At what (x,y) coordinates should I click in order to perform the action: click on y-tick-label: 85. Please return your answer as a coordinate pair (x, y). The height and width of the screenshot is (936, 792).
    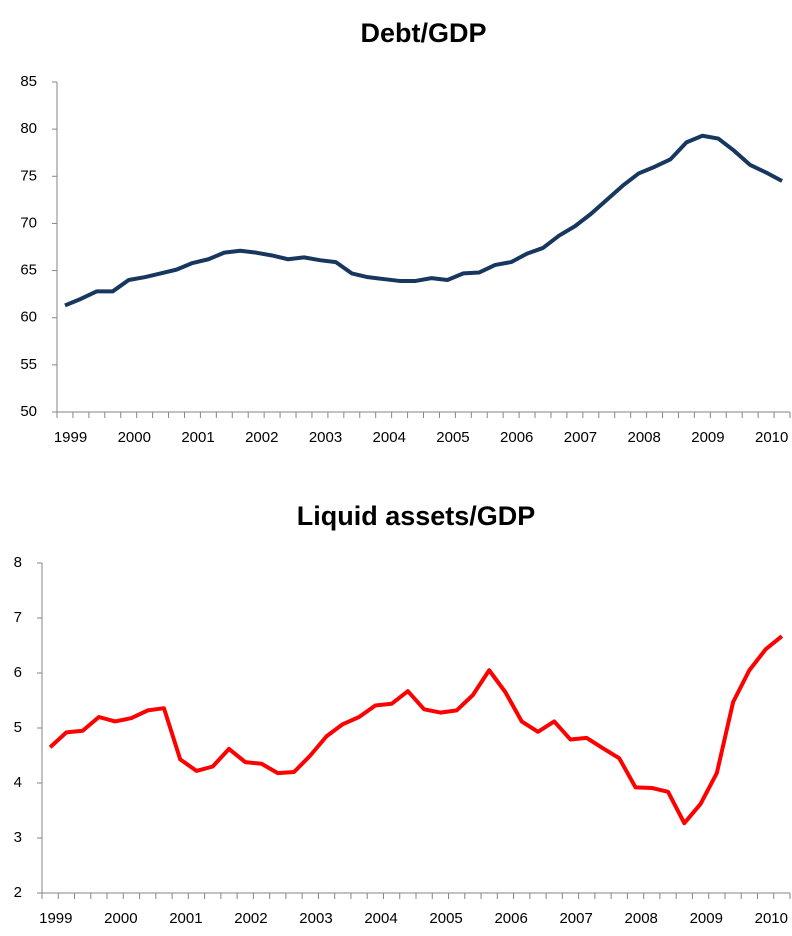
    Looking at the image, I should click on (28, 81).